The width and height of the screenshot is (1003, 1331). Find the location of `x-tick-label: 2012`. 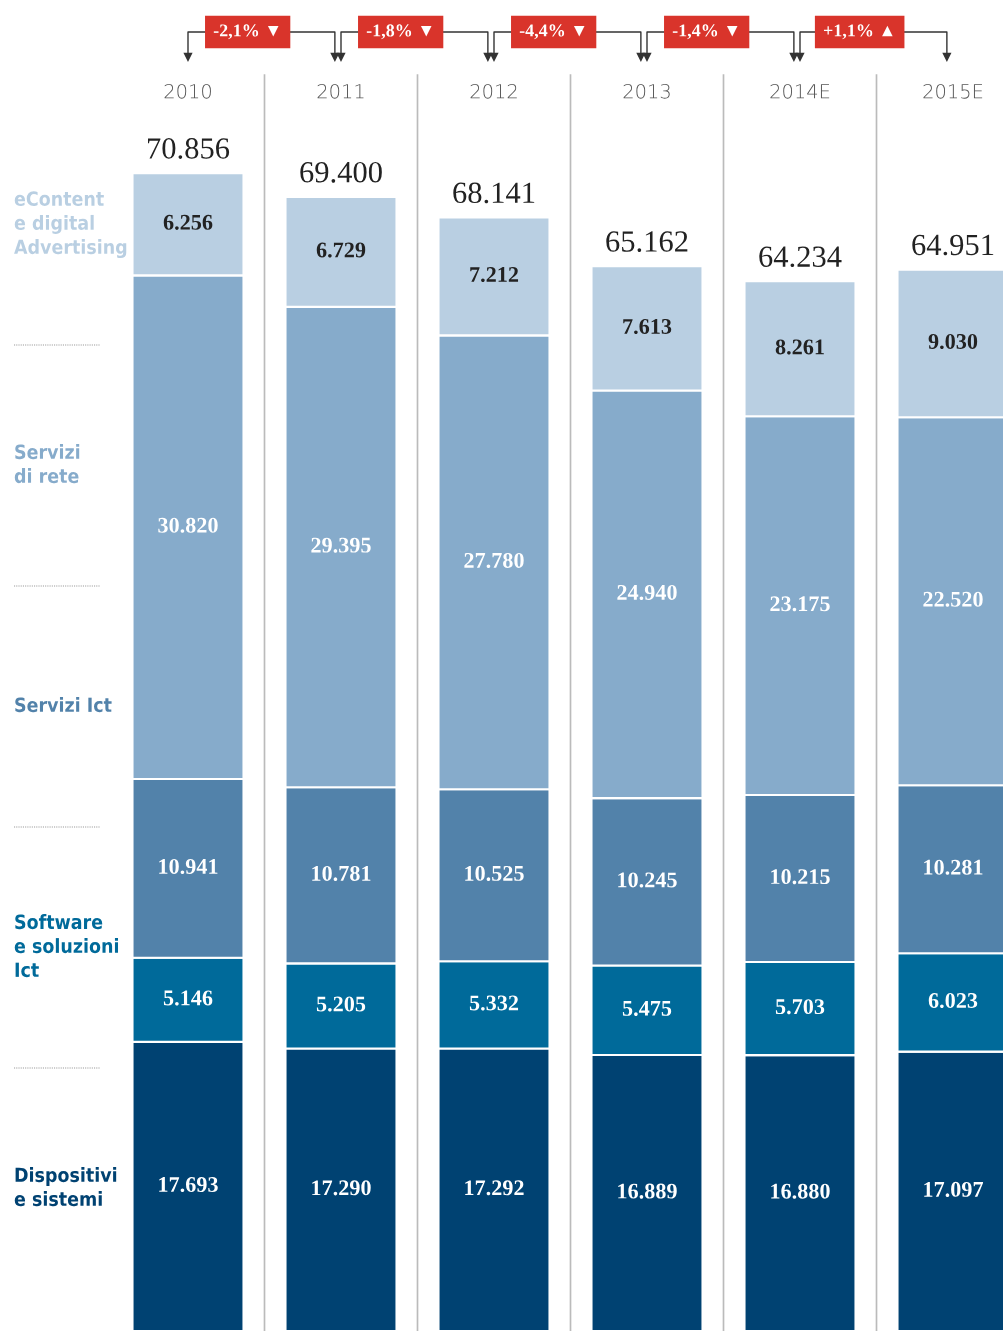

x-tick-label: 2012 is located at coordinates (493, 91).